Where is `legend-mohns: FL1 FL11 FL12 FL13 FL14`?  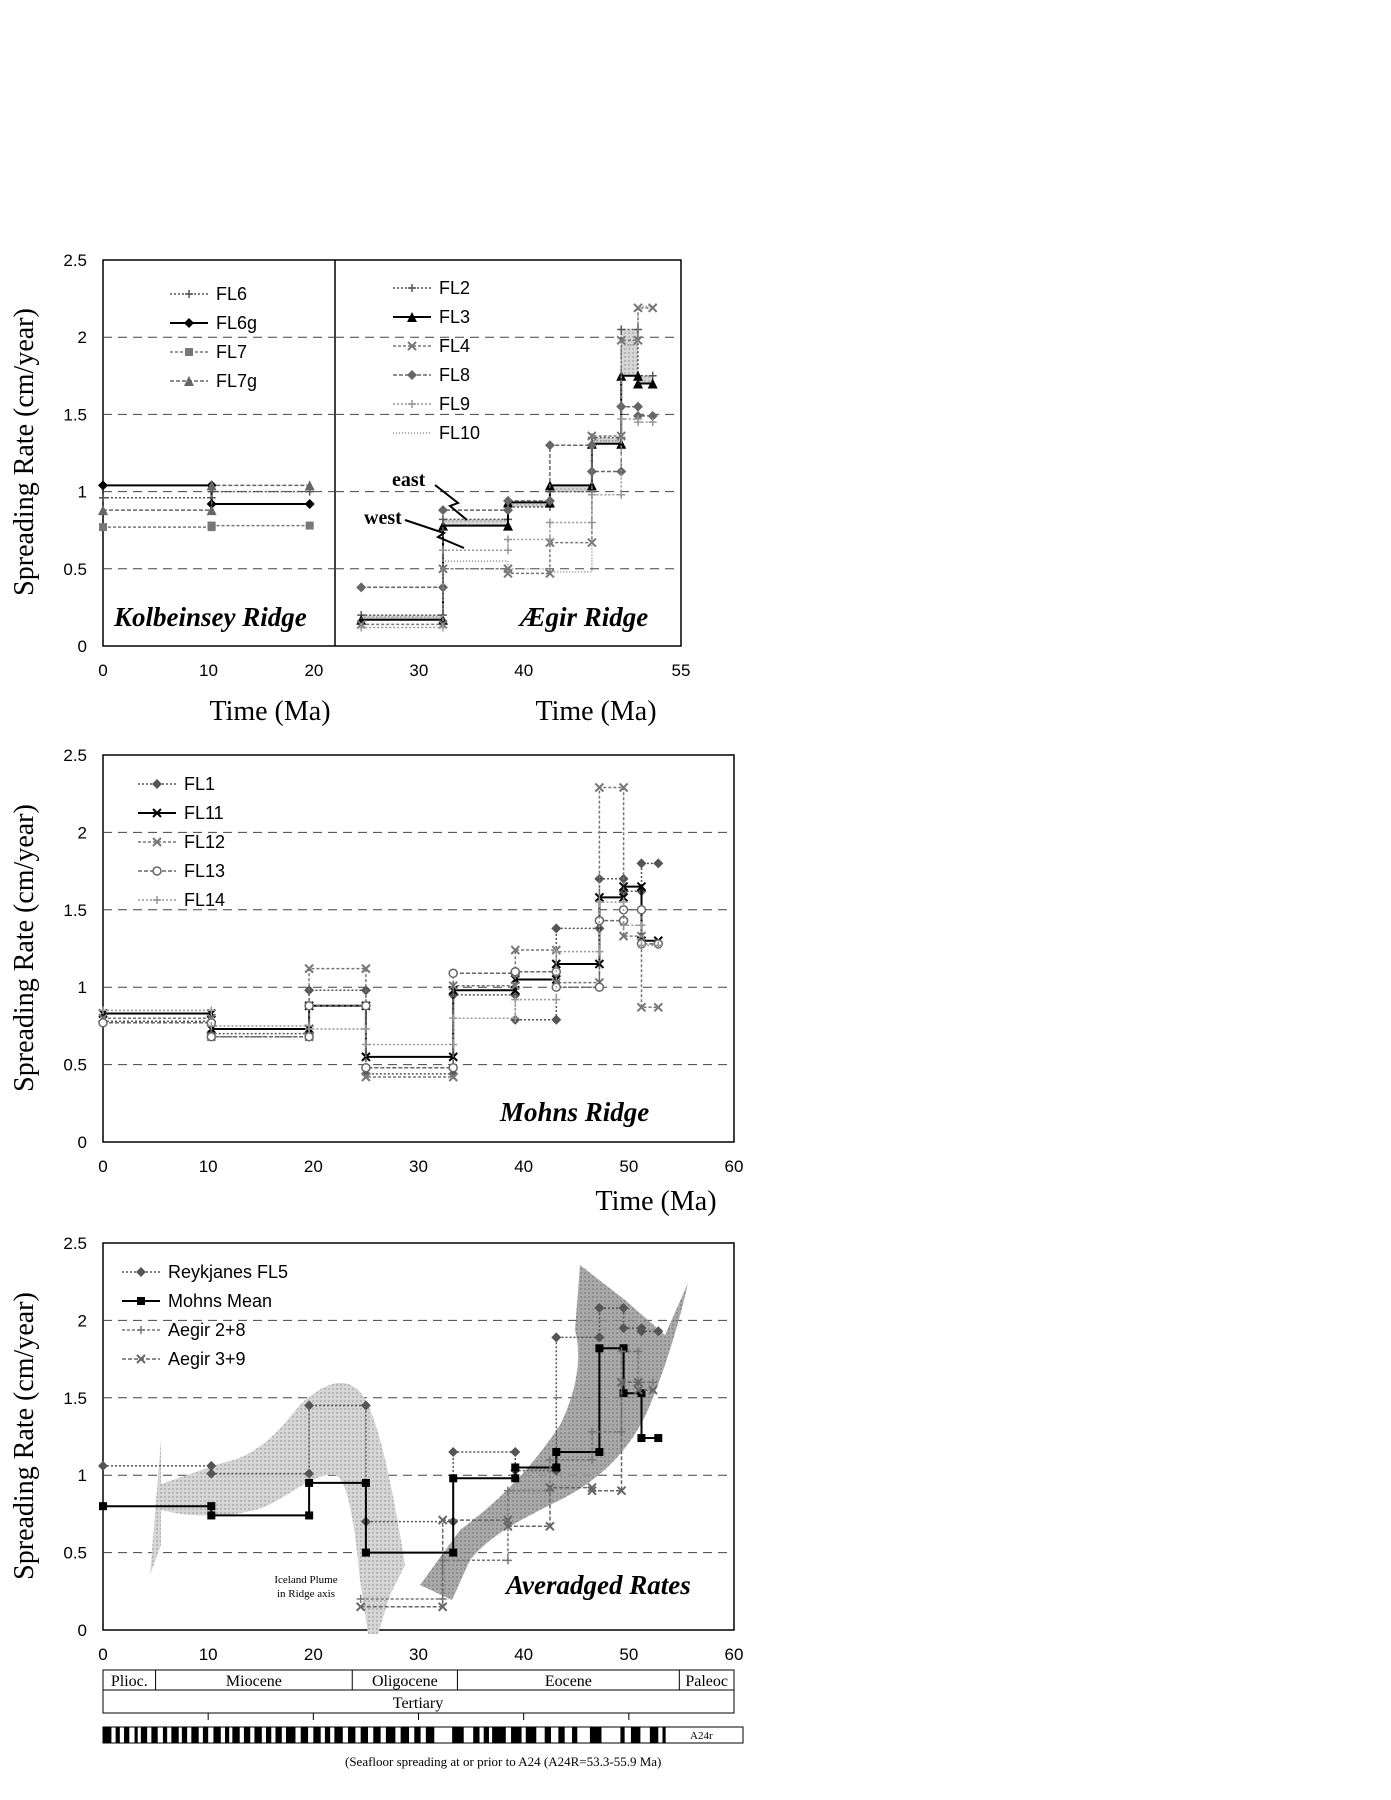
legend-mohns: FL1 FL11 FL12 FL13 FL14 is located at coordinates (181, 842).